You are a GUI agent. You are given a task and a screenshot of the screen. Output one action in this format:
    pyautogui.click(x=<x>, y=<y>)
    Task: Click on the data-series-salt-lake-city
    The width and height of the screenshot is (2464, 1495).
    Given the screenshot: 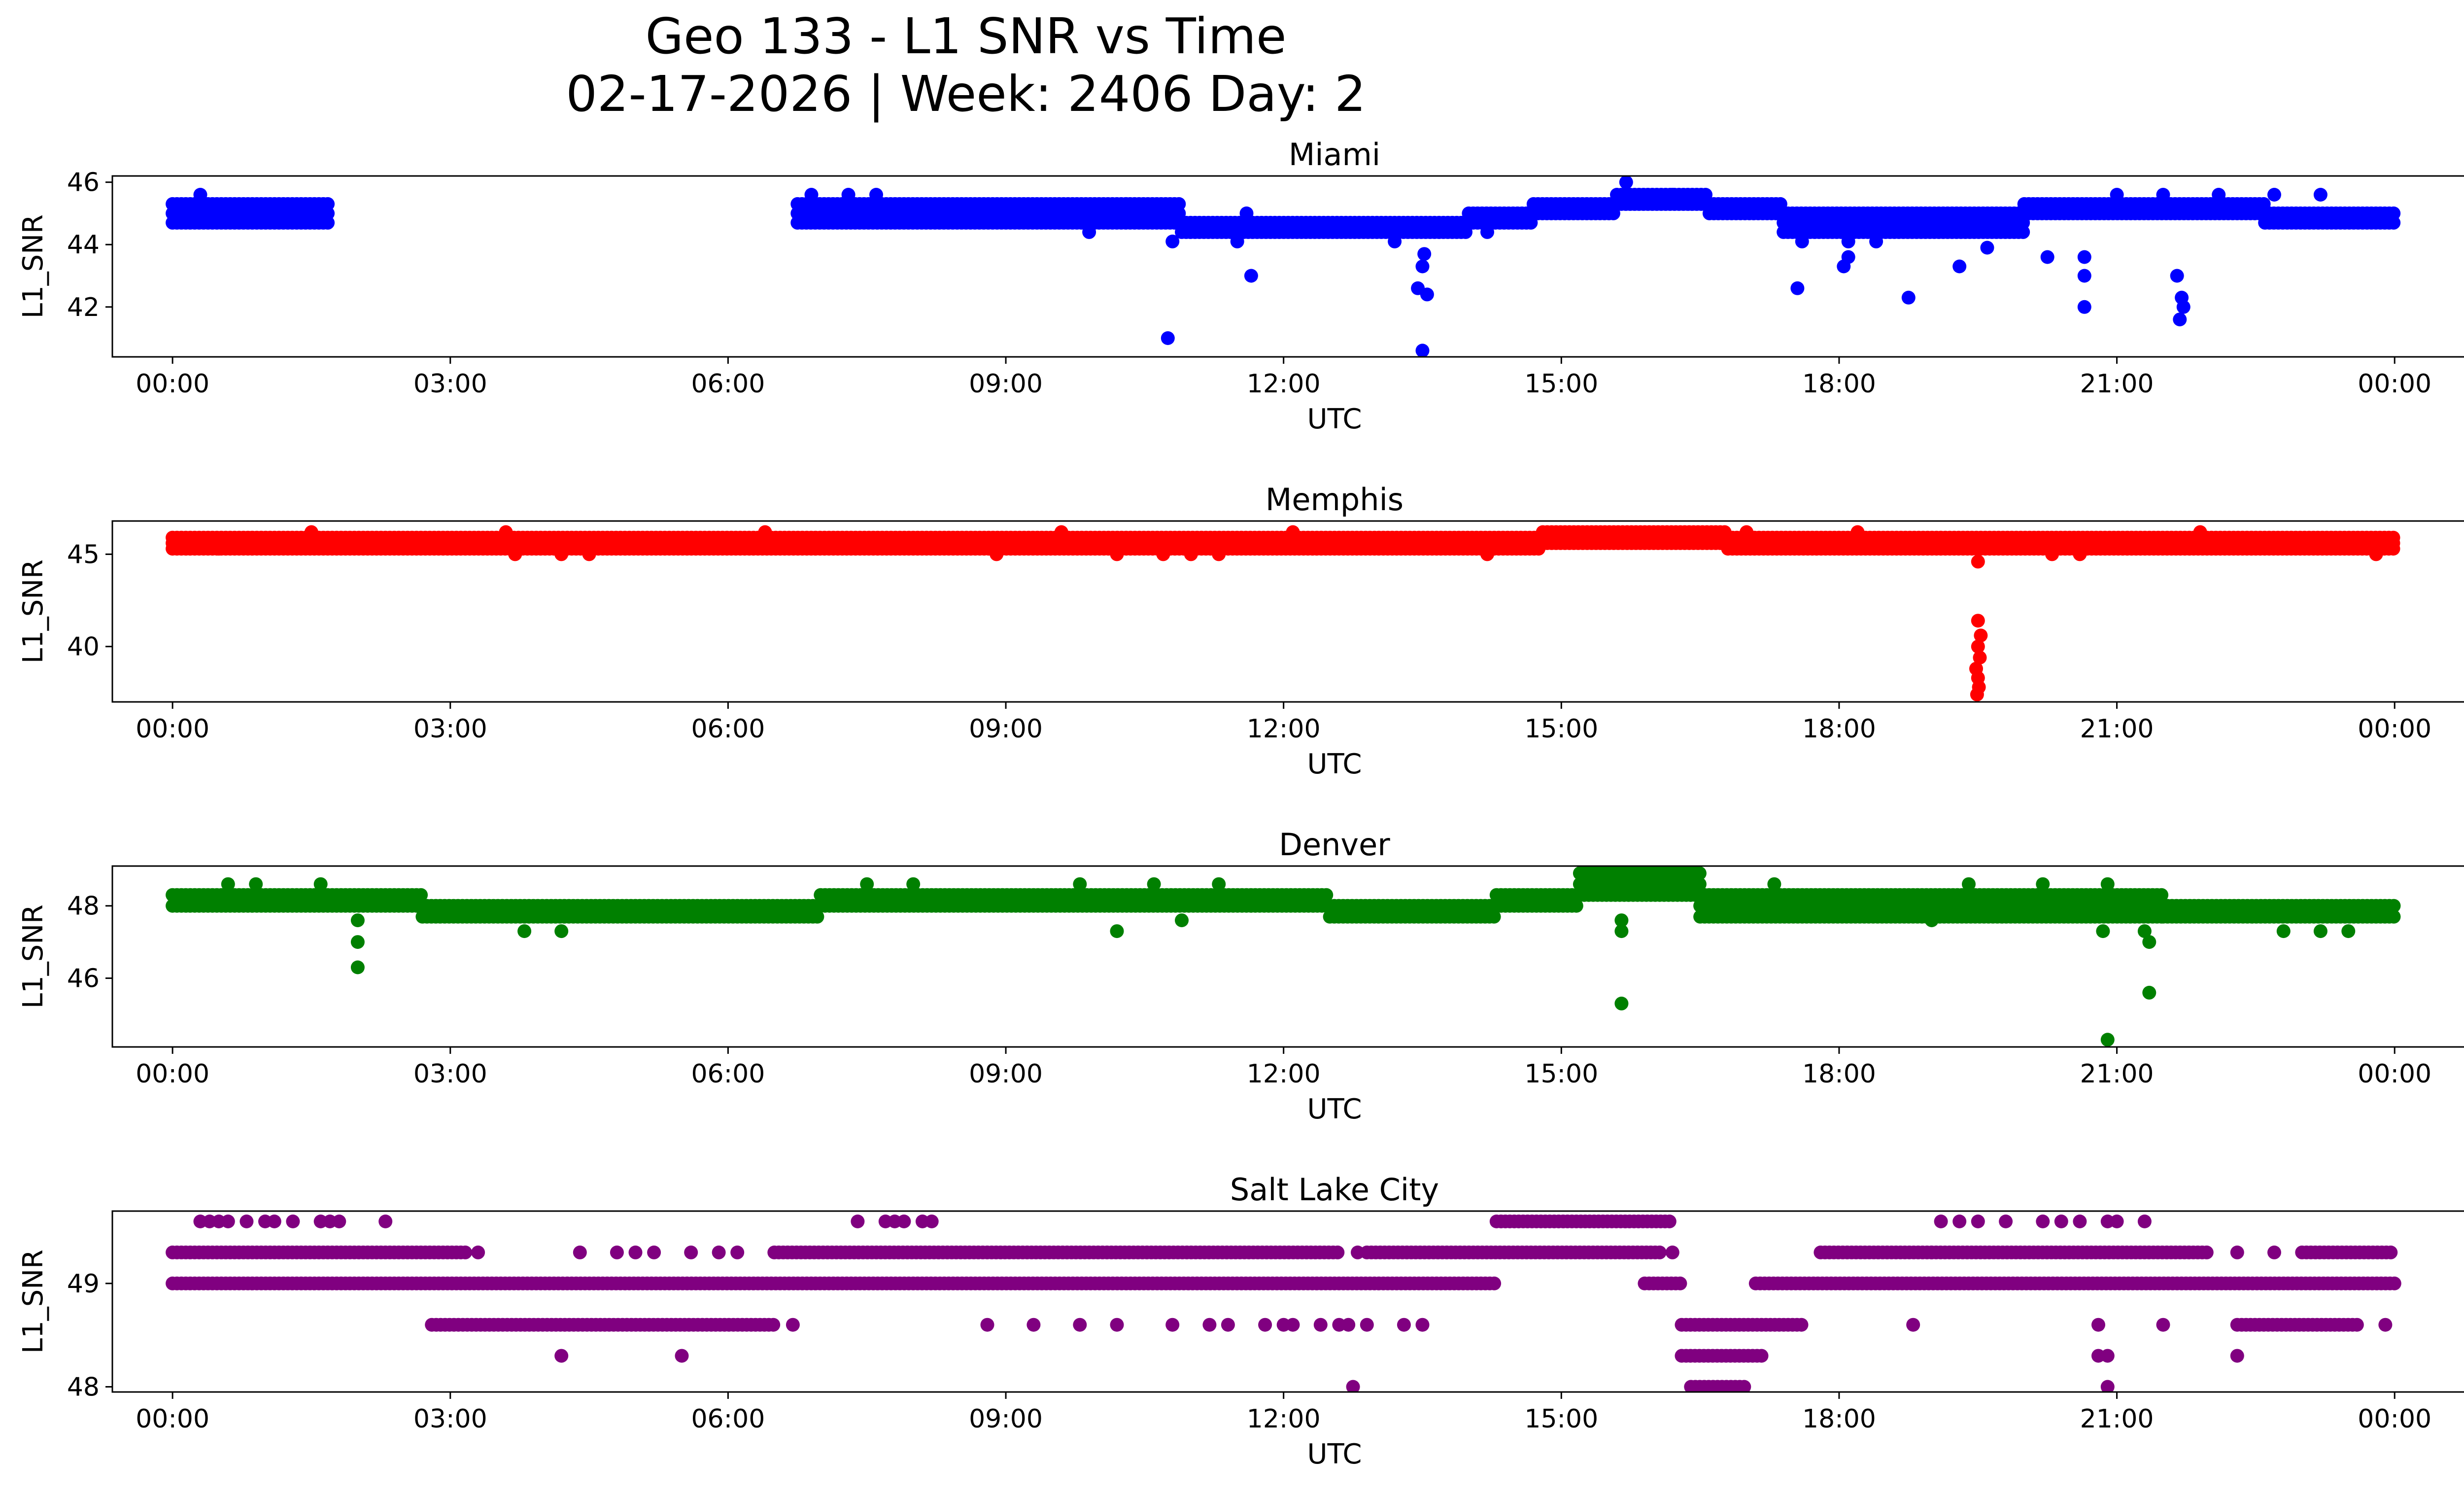 What is the action you would take?
    pyautogui.click(x=1283, y=1303)
    